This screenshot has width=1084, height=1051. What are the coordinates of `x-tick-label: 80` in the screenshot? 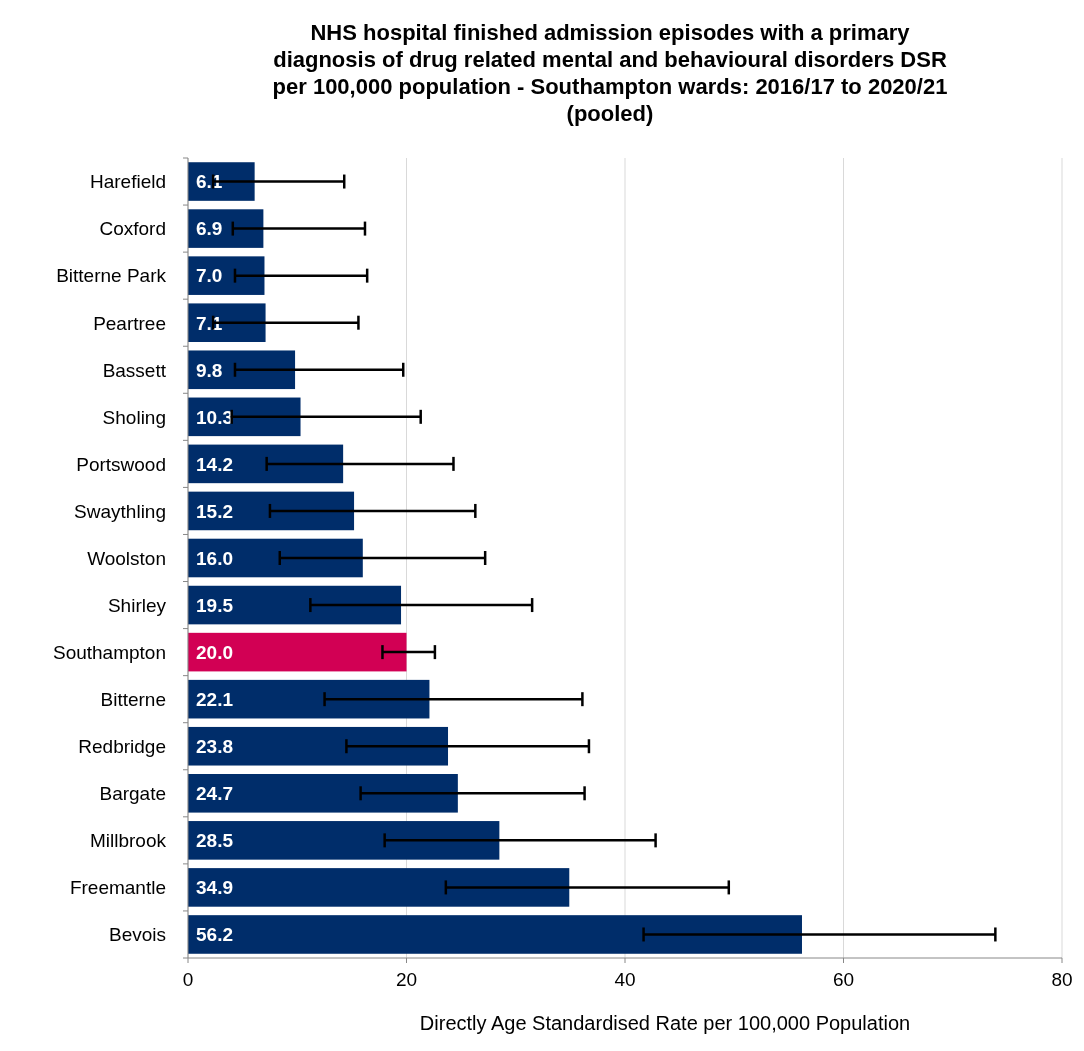 It's located at (1062, 979).